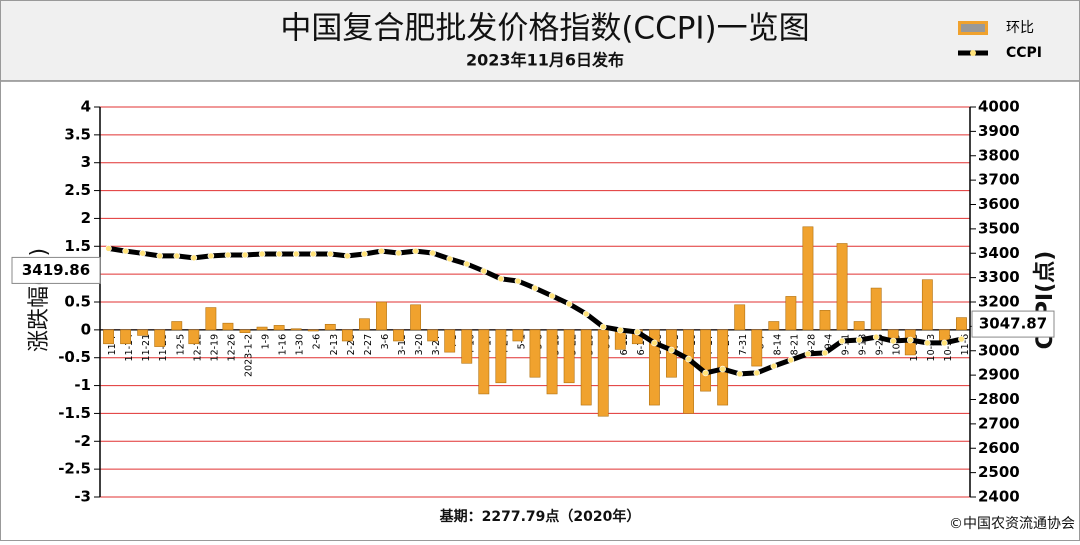 Image resolution: width=1080 pixels, height=545 pixels. Describe the element at coordinates (948, 348) in the screenshot. I see `x-tick-label: 10-30` at that location.